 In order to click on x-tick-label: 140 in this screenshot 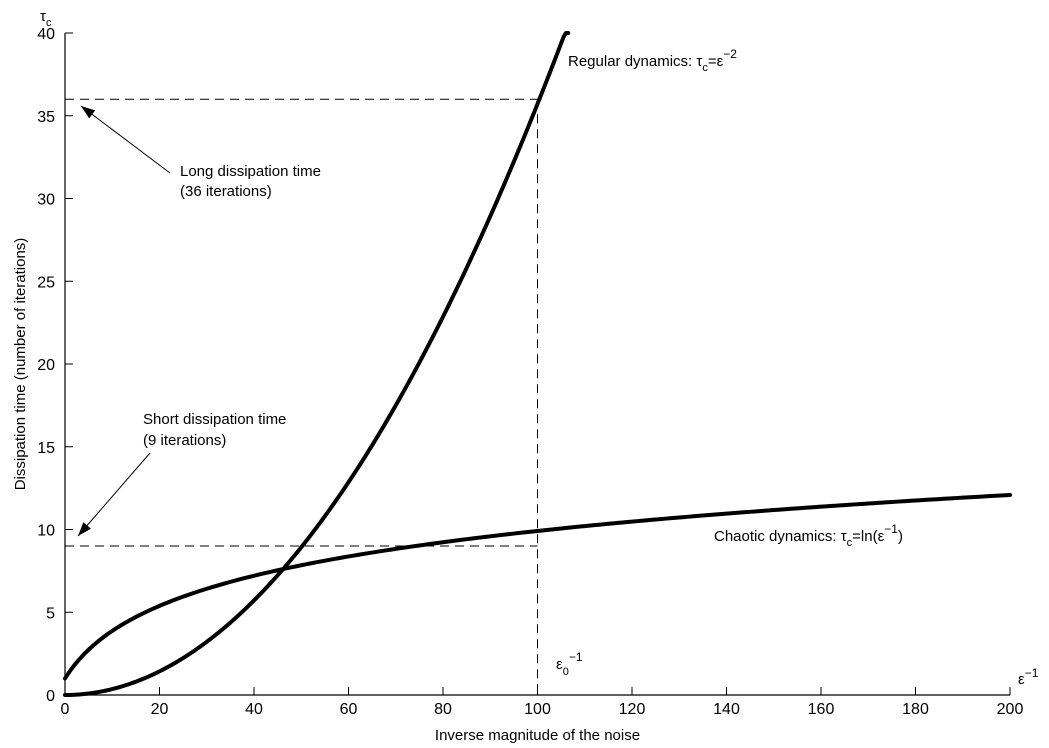, I will do `click(726, 709)`.